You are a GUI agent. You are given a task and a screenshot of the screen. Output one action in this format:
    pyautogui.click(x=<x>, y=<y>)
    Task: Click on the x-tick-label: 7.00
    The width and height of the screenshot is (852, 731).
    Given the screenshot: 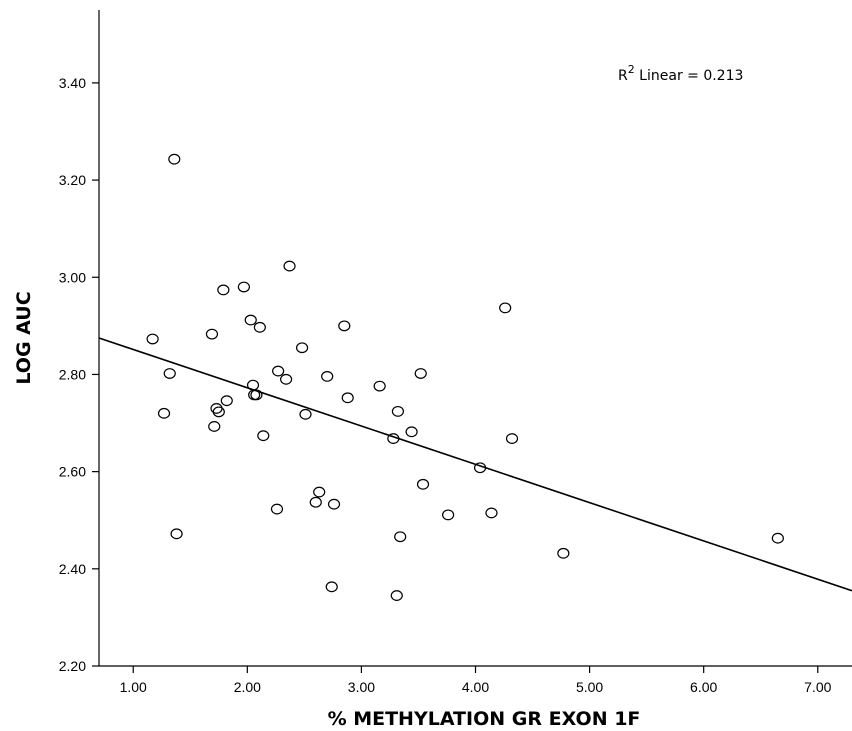 What is the action you would take?
    pyautogui.click(x=817, y=687)
    